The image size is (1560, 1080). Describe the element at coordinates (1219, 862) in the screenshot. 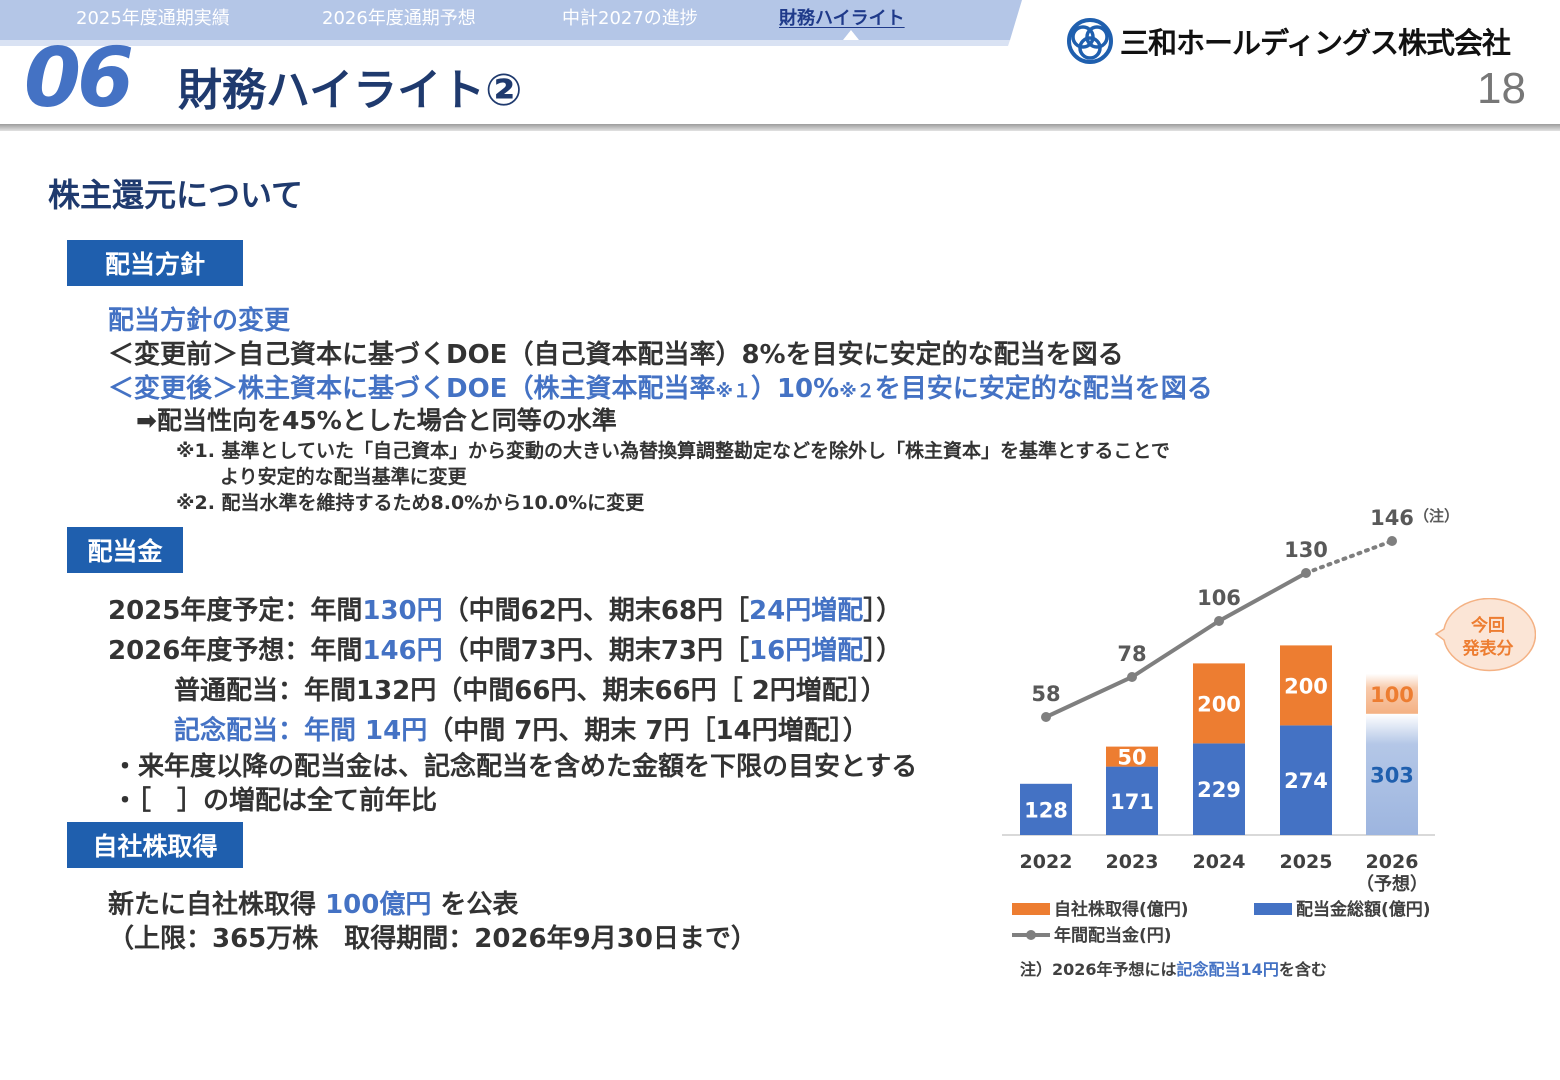

I see `x-tick-2024: 2024` at that location.